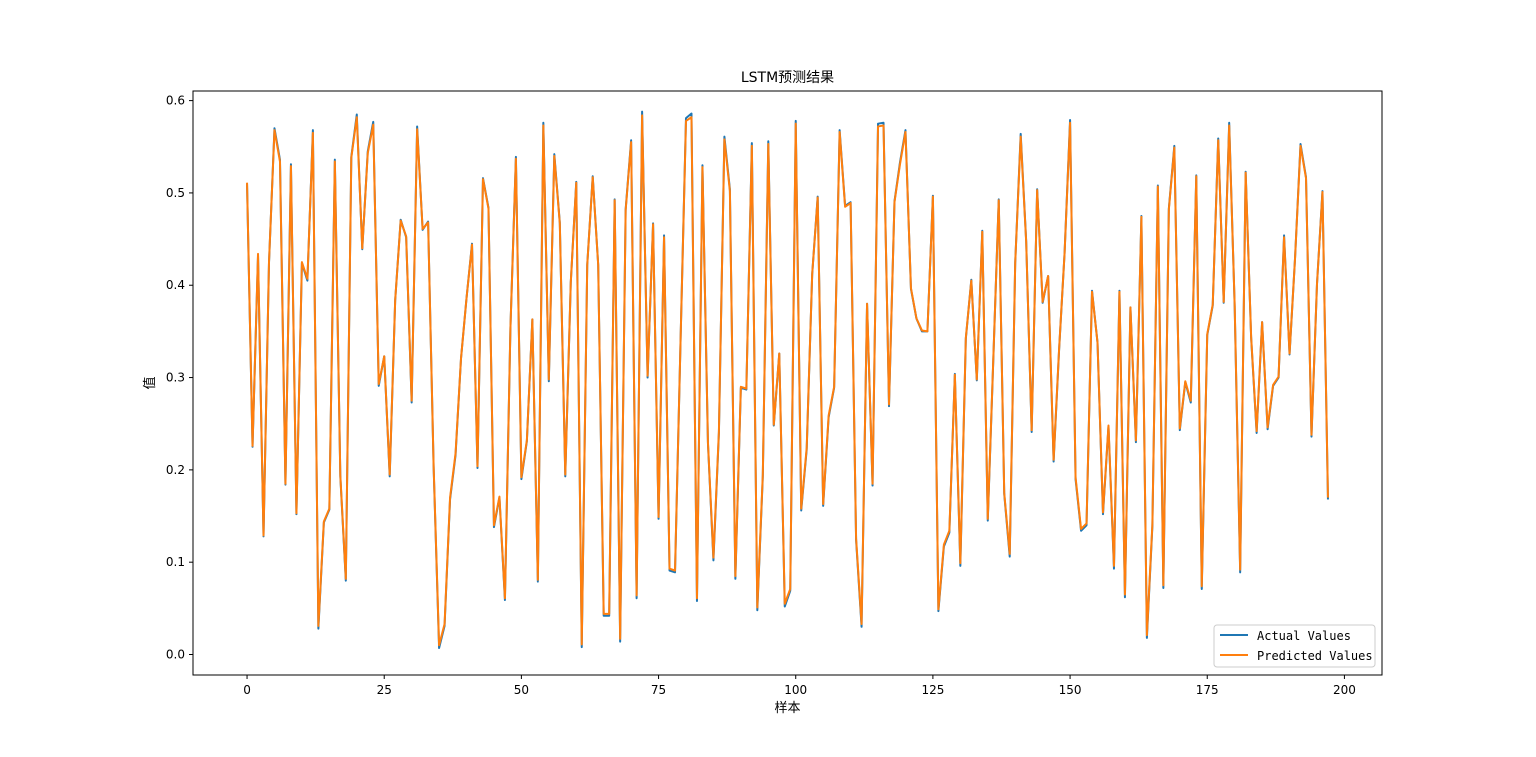 The width and height of the screenshot is (1536, 757). I want to click on y-tick-label: 0.1, so click(175, 562).